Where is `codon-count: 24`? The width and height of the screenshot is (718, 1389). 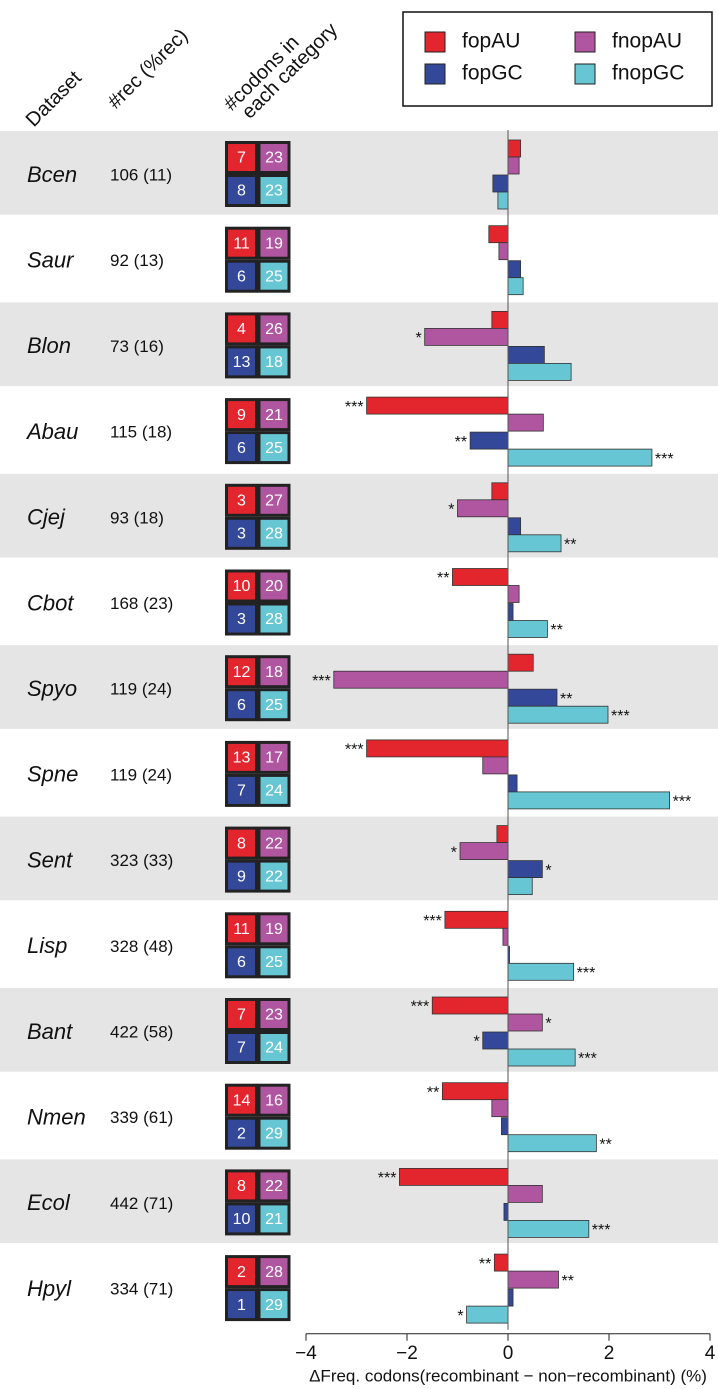 codon-count: 24 is located at coordinates (274, 791).